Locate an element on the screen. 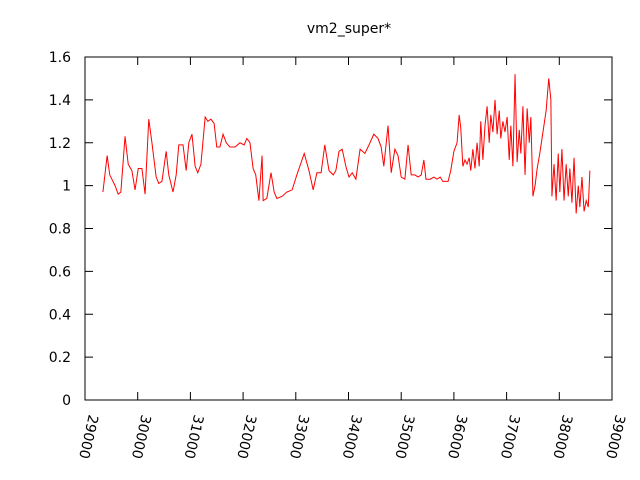 The image size is (640, 480). x-tick-label: 39000 is located at coordinates (615, 436).